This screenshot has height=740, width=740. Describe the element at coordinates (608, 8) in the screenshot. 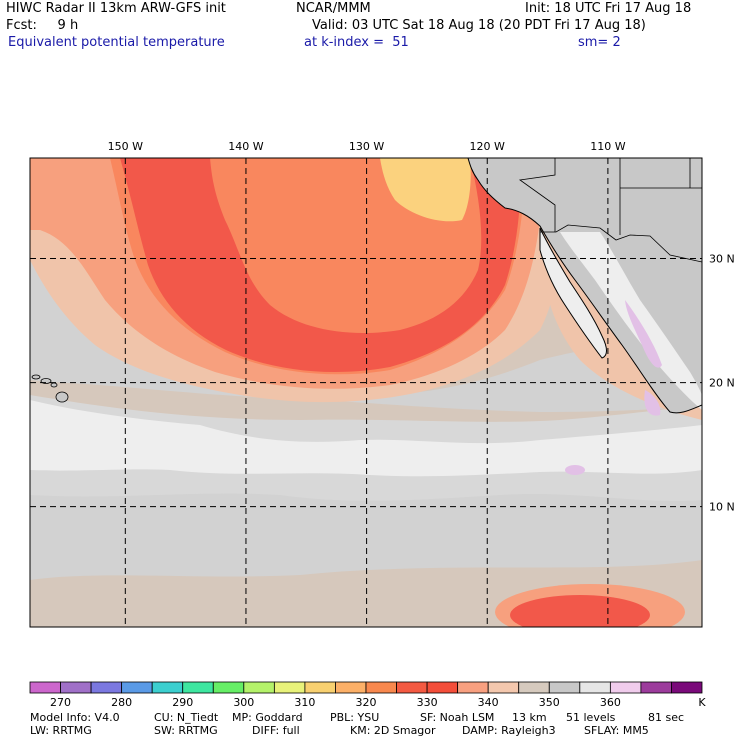

I see `title-init: Init: 18 UTC Fri 17 Aug 18` at that location.